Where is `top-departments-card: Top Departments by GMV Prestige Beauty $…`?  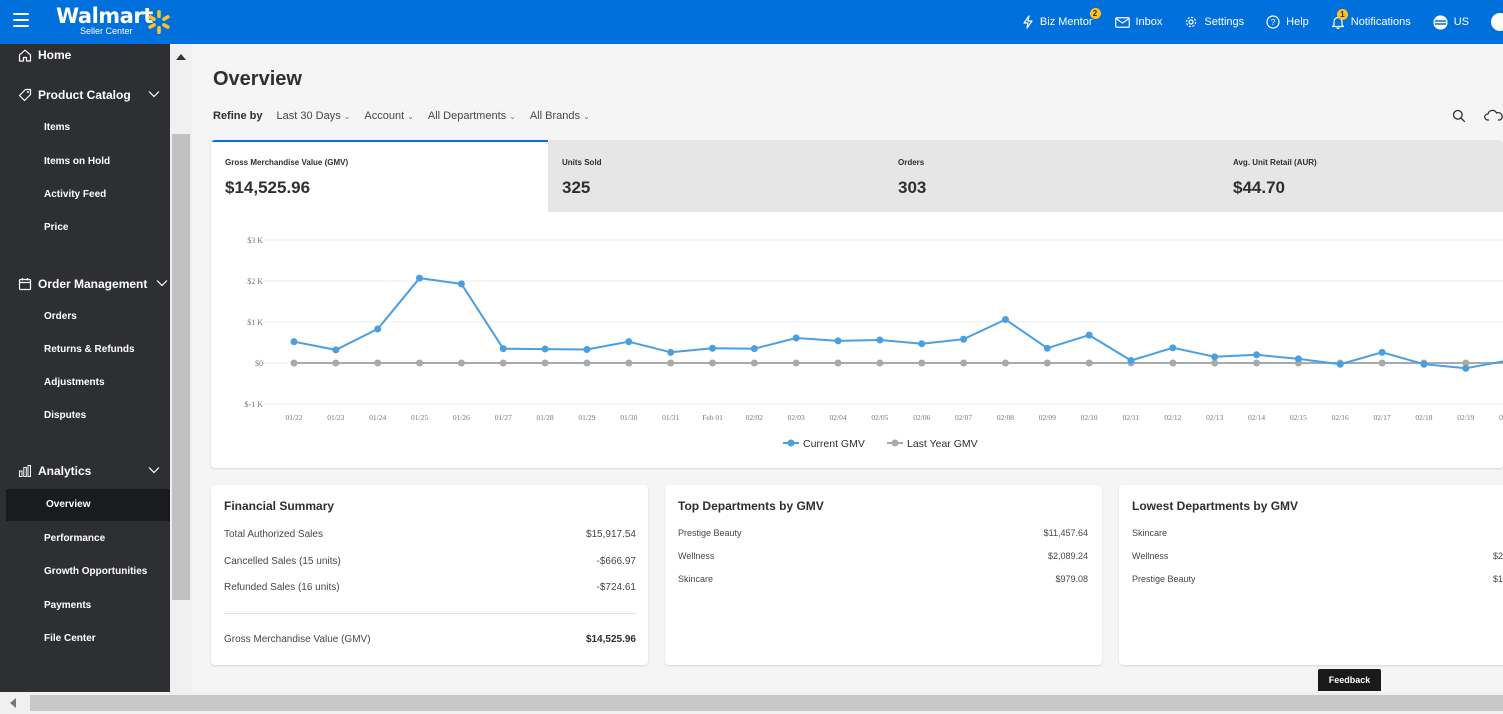
top-departments-card: Top Departments by GMV Prestige Beauty $… is located at coordinates (883, 575).